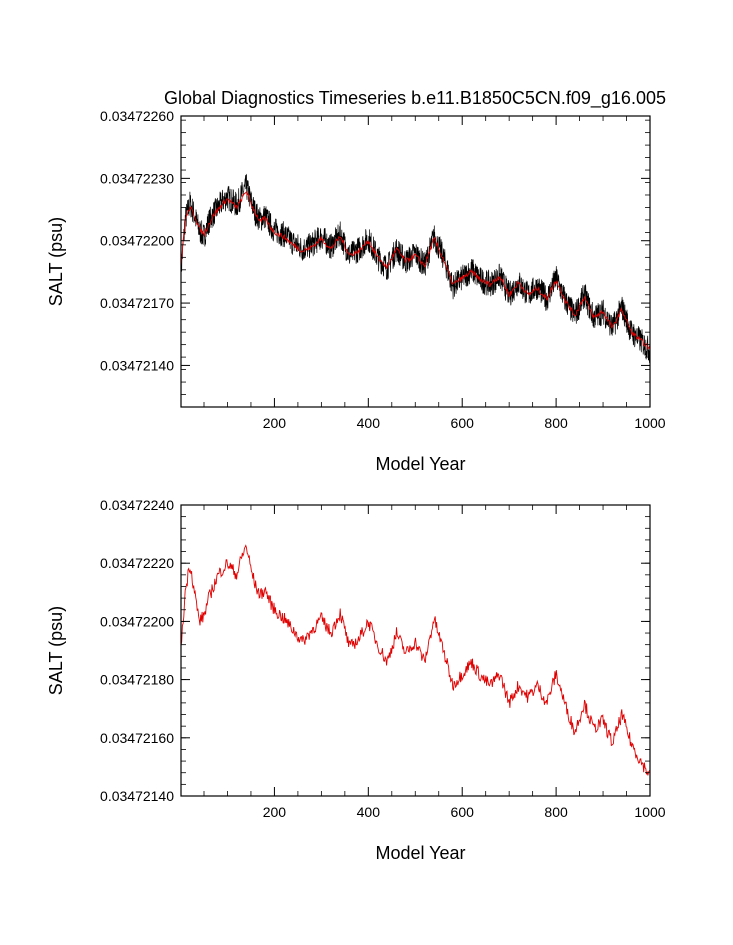 This screenshot has width=733, height=945. What do you see at coordinates (137, 303) in the screenshot?
I see `y-tick-label: 0.03472170` at bounding box center [137, 303].